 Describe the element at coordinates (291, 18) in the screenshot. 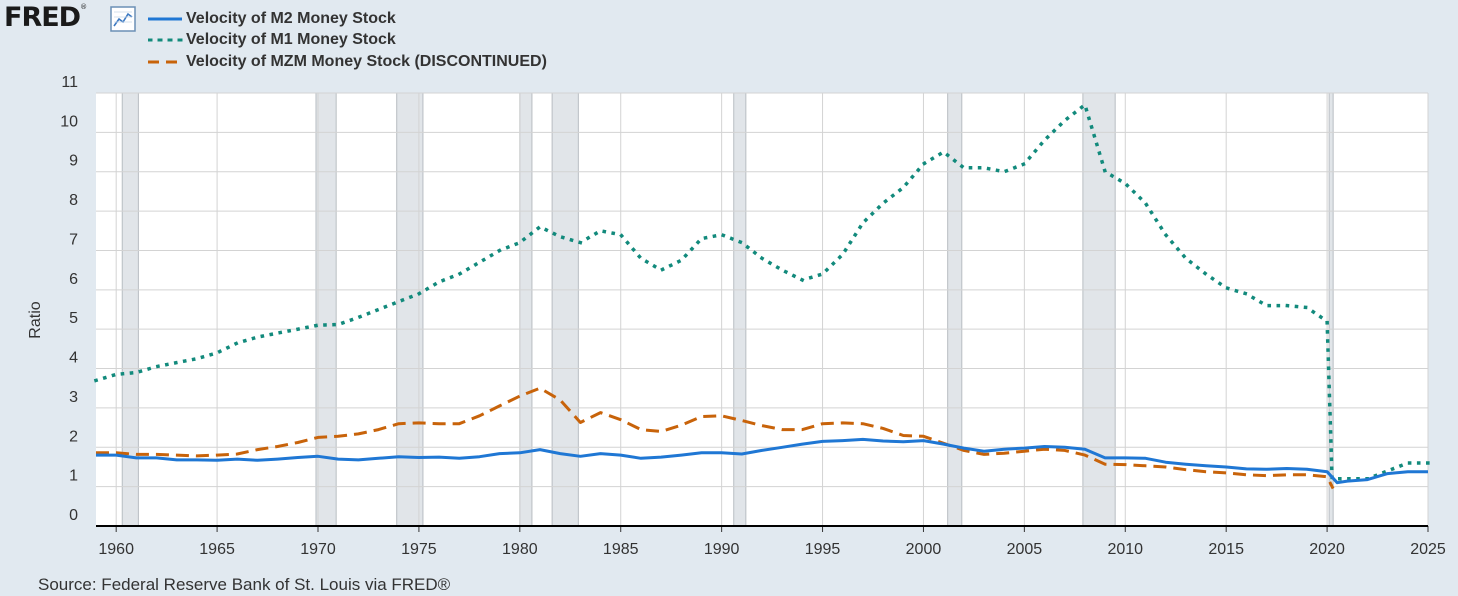

I see `legend-label-m2: Velocity of M2 Money Stock` at that location.